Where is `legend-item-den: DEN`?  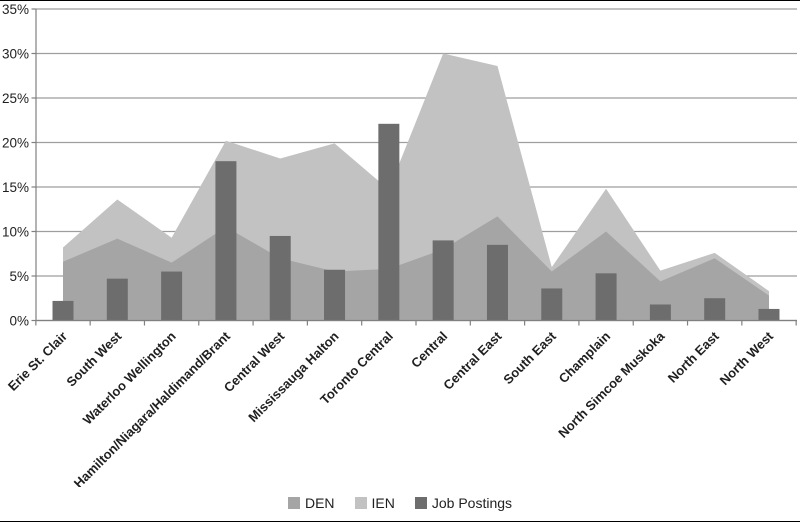
legend-item-den: DEN is located at coordinates (311, 503).